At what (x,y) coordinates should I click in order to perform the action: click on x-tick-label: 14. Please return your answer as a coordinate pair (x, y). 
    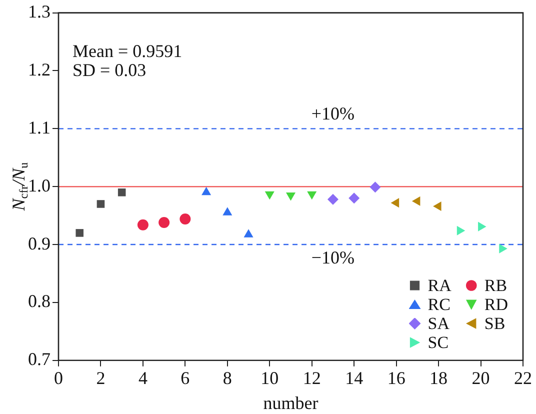
    Looking at the image, I should click on (354, 378).